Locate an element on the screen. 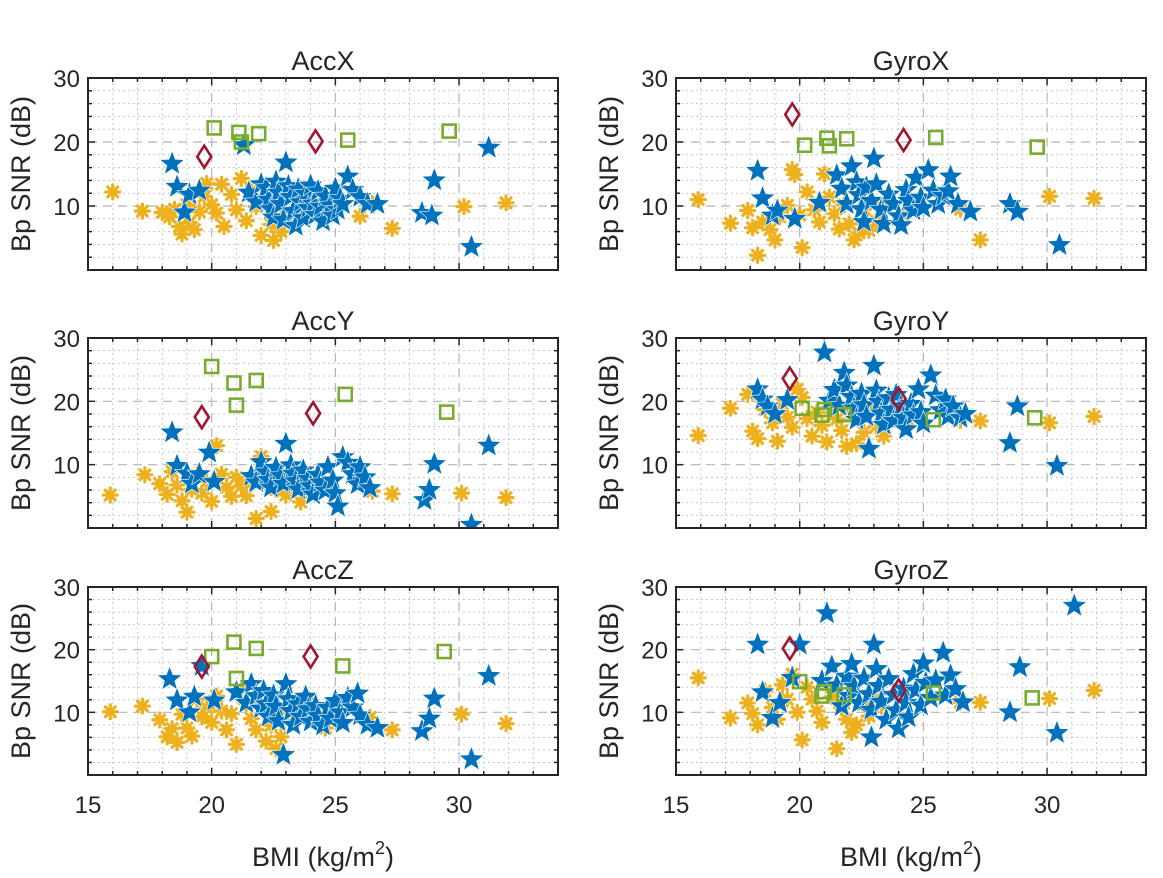 The height and width of the screenshot is (878, 1163). x-axis-label-left: BMI (kg/m2) is located at coordinates (323, 855).